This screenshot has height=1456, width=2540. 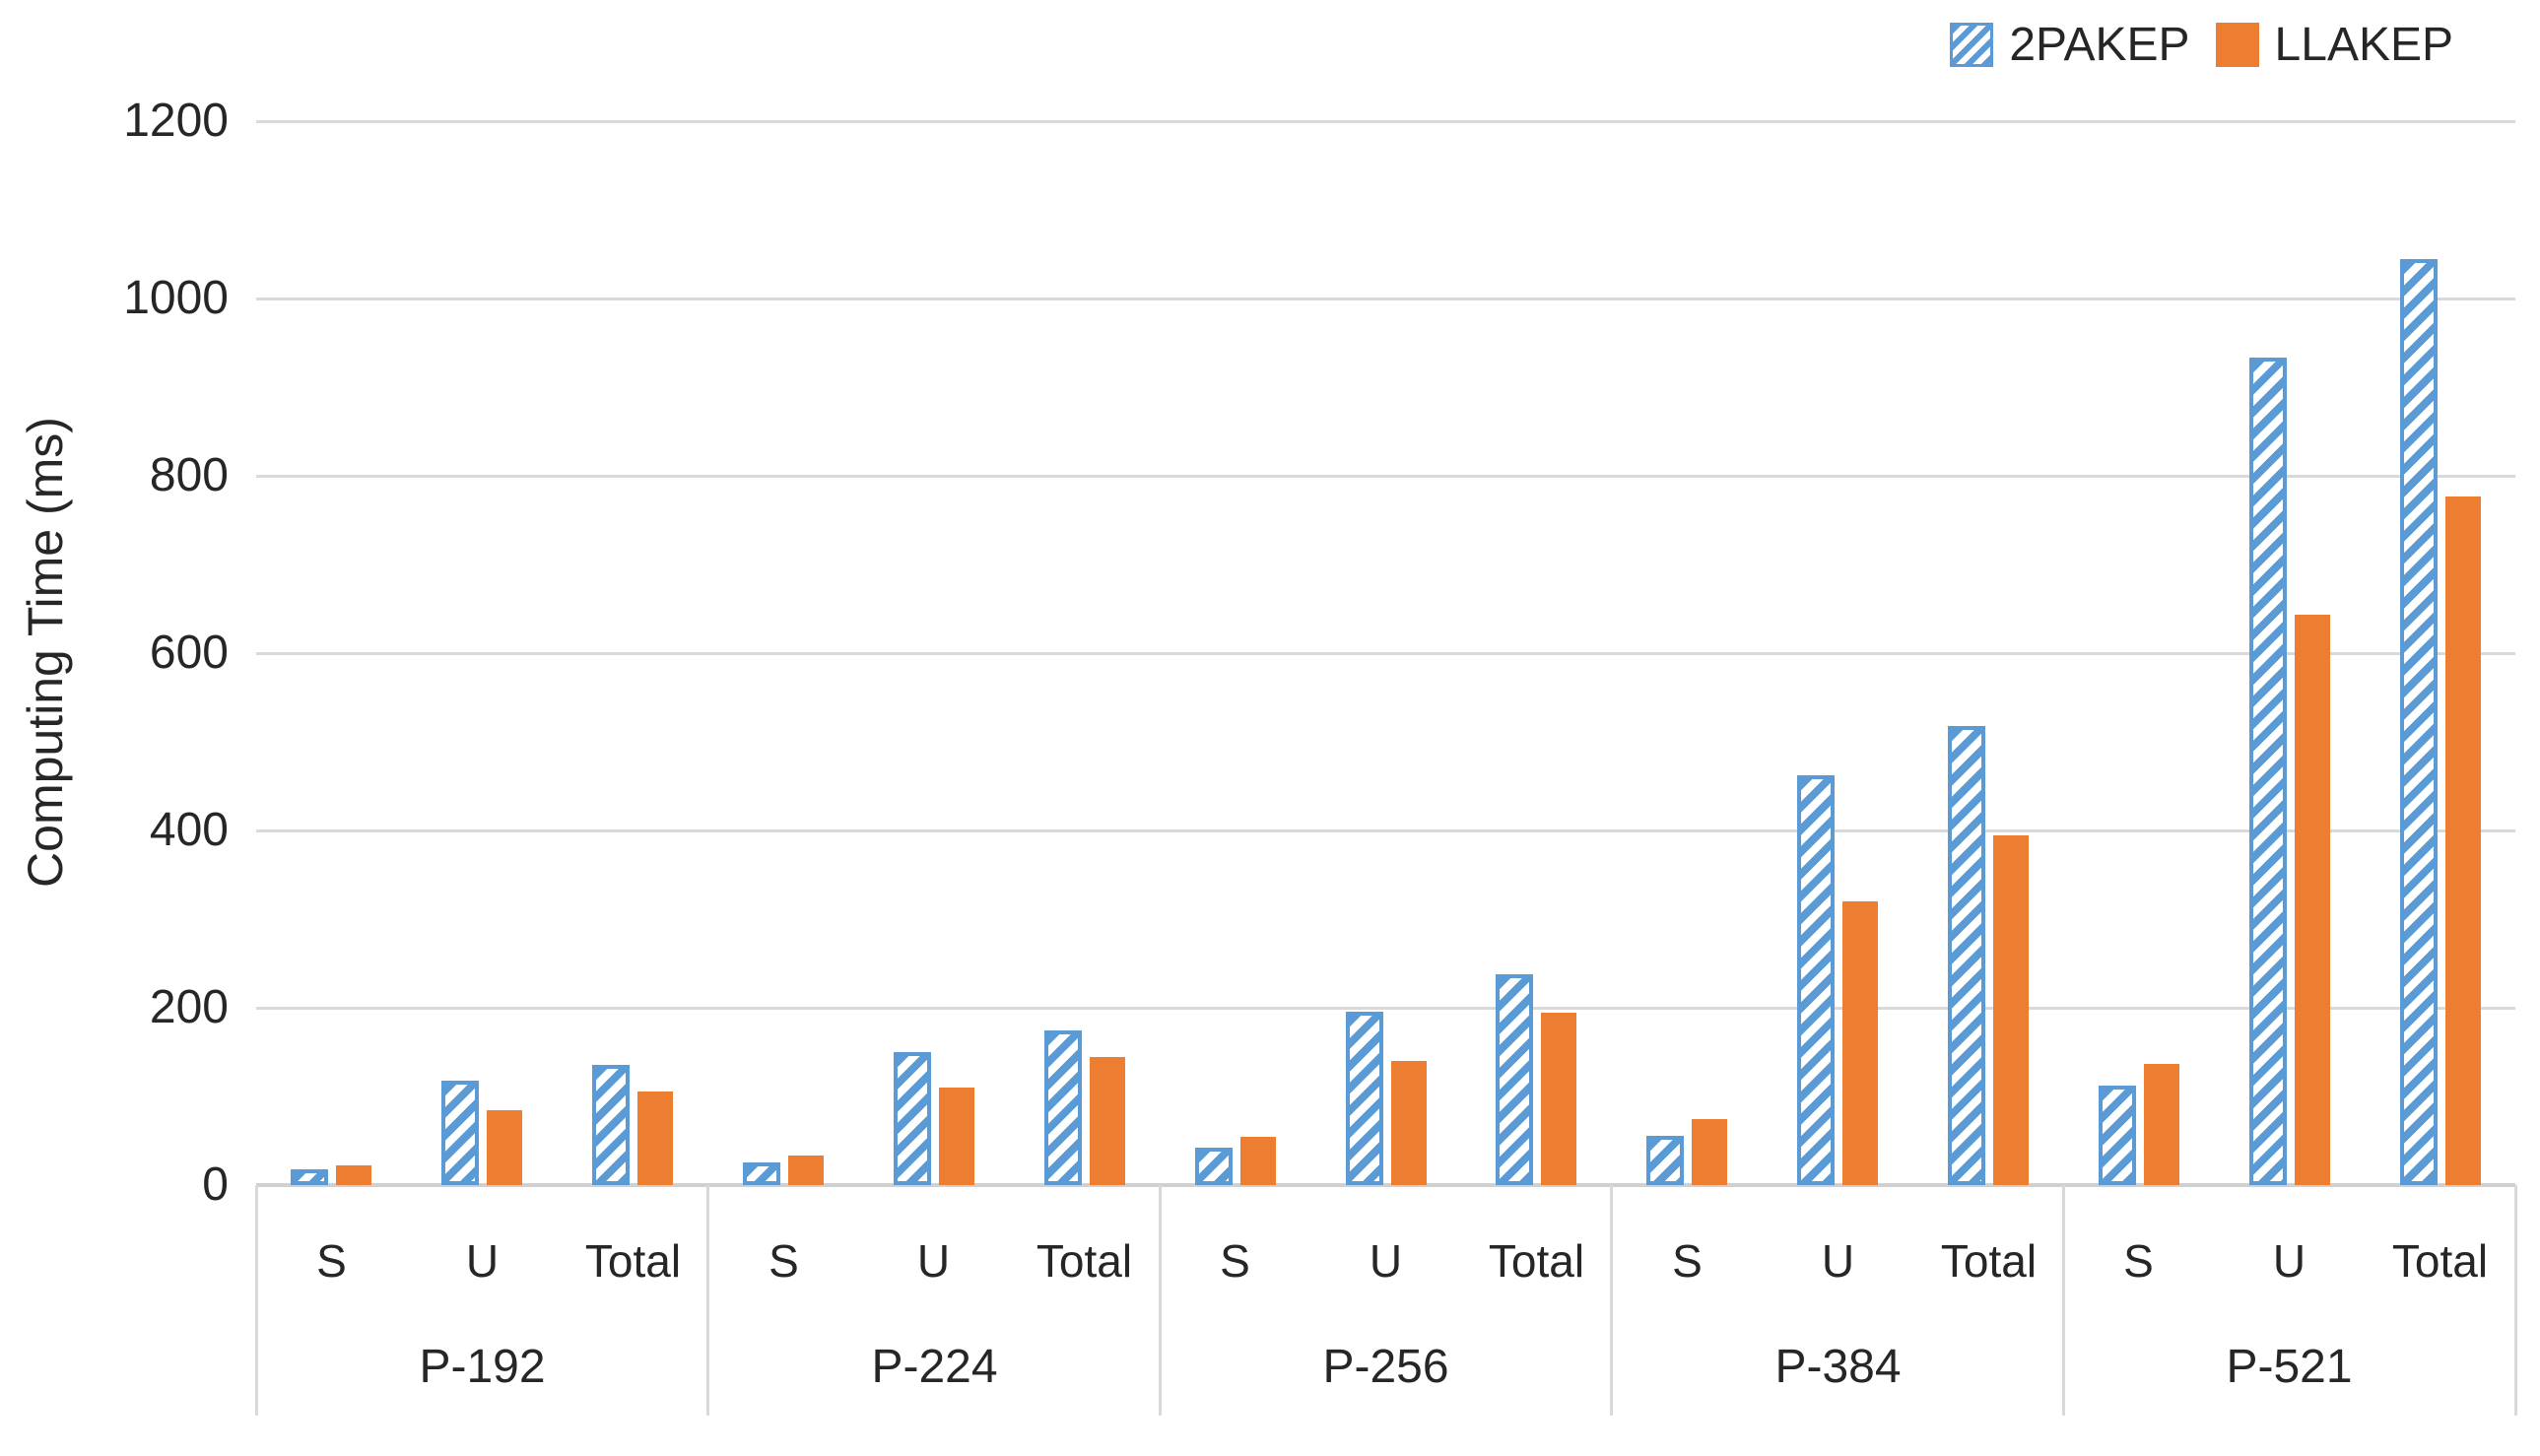 I want to click on bar-llakep-p-256-s, so click(x=1258, y=1161).